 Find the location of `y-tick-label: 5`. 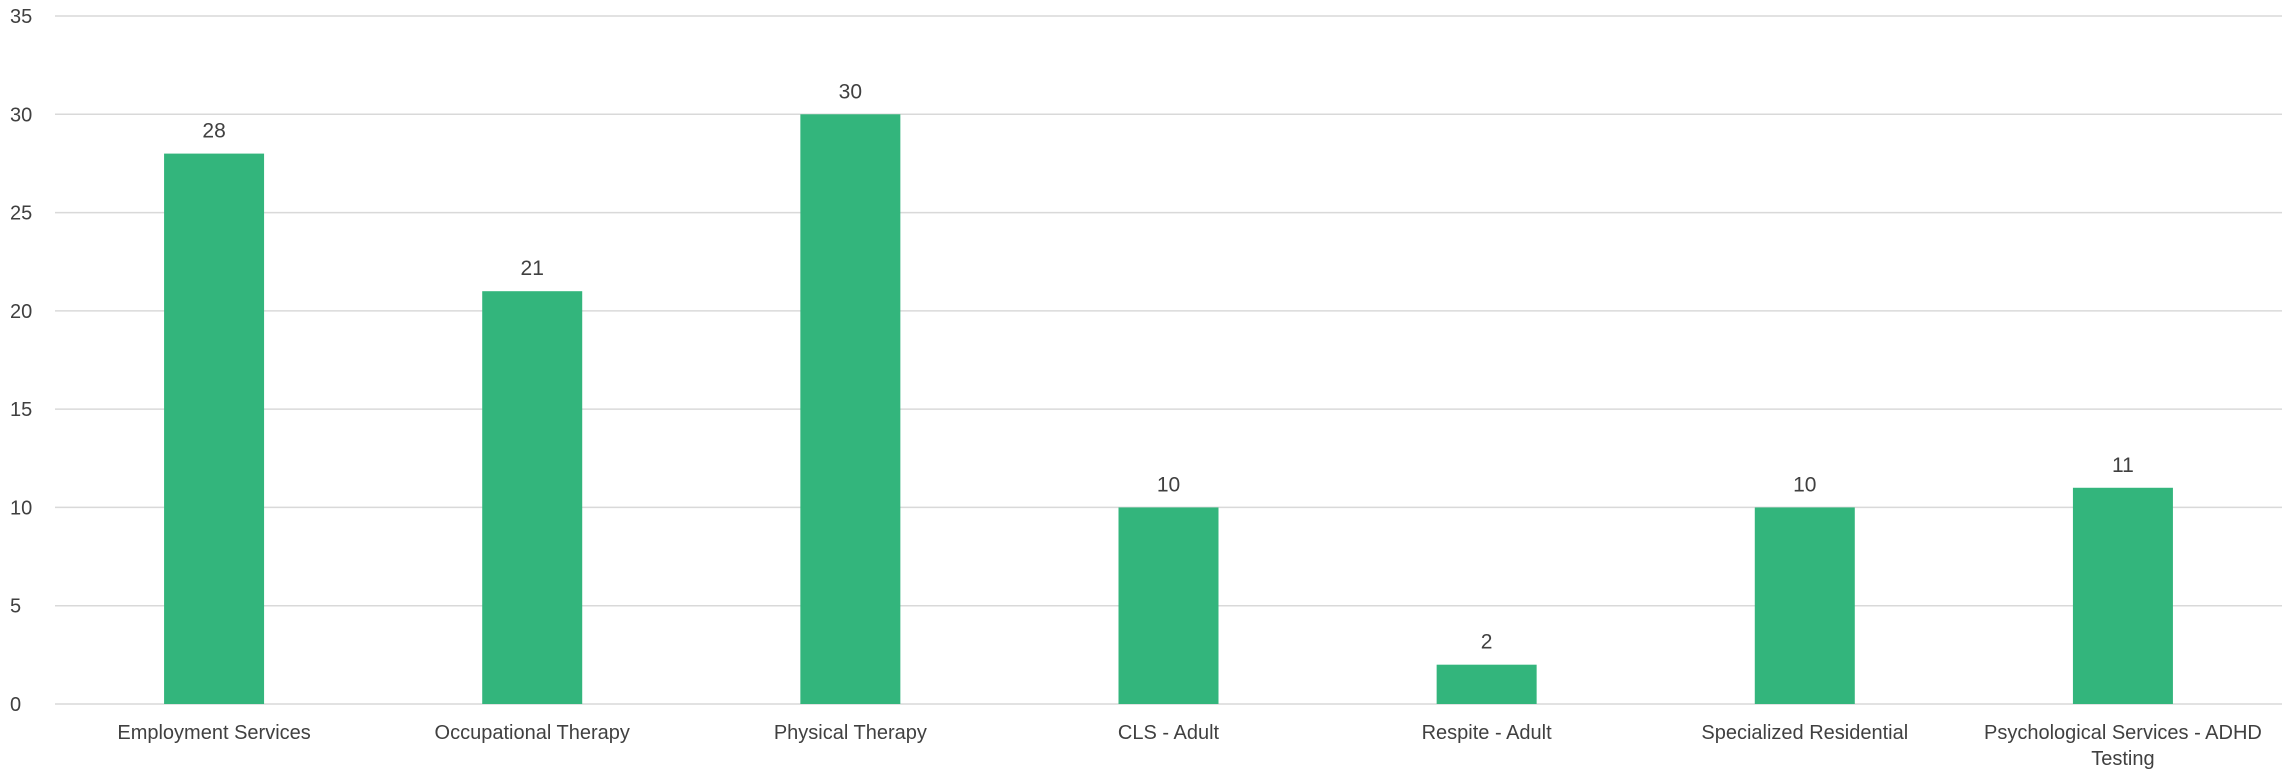

y-tick-label: 5 is located at coordinates (15, 607).